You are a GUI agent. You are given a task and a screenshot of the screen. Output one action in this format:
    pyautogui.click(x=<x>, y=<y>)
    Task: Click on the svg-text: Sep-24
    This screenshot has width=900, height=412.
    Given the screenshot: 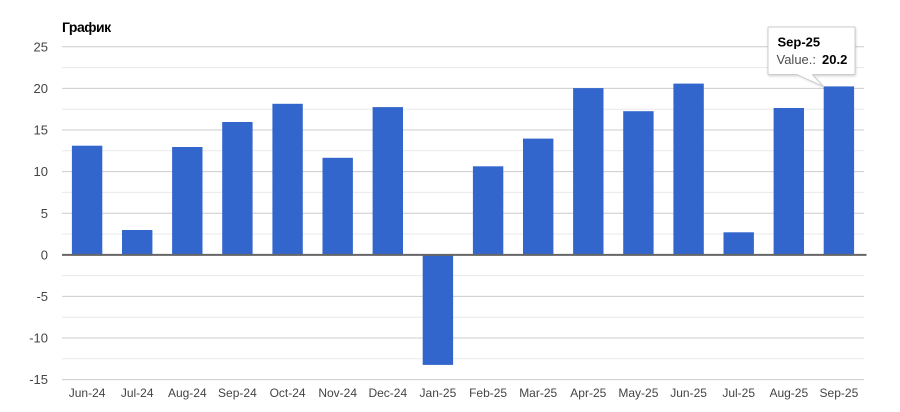 What is the action you would take?
    pyautogui.click(x=237, y=393)
    